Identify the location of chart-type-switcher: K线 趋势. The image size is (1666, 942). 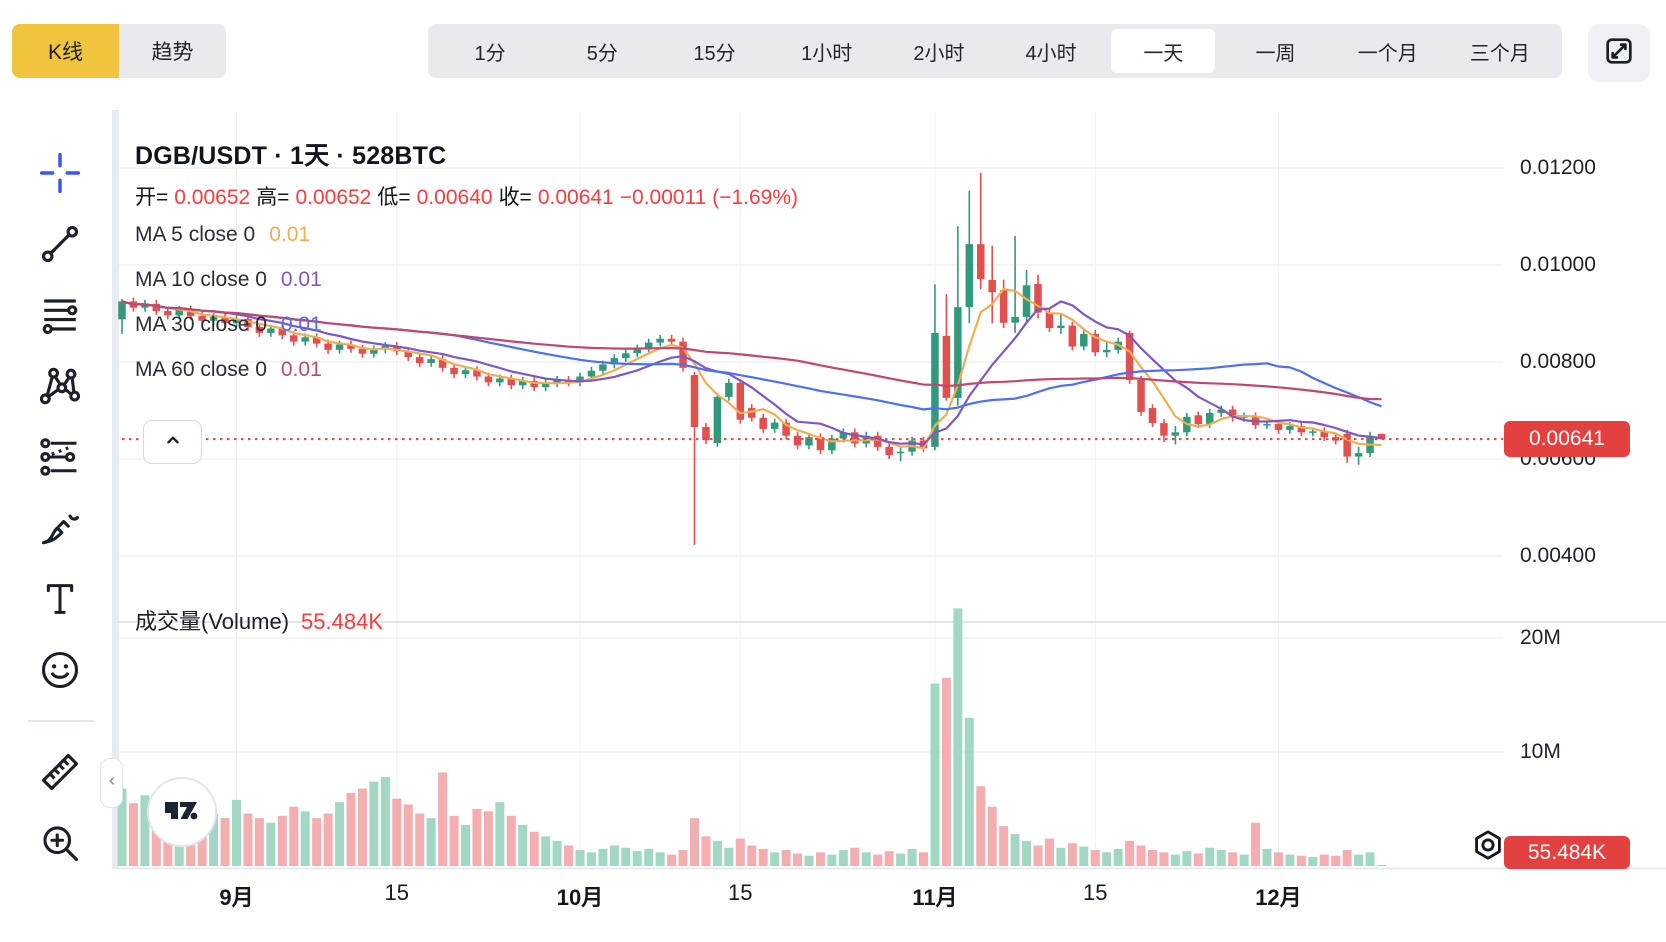
(119, 51).